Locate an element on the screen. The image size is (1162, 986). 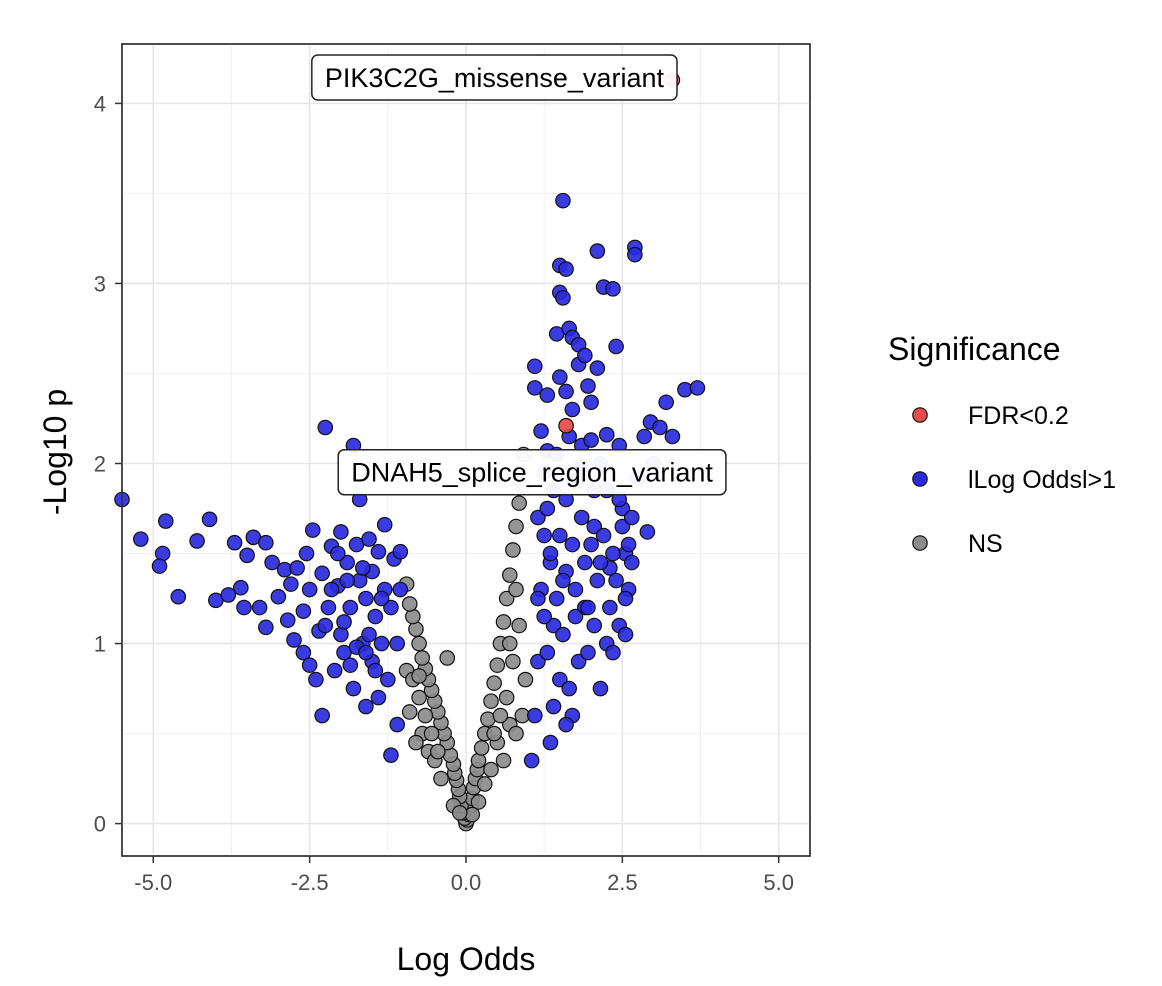
x-axis-title: Log Odds is located at coordinates (466, 959).